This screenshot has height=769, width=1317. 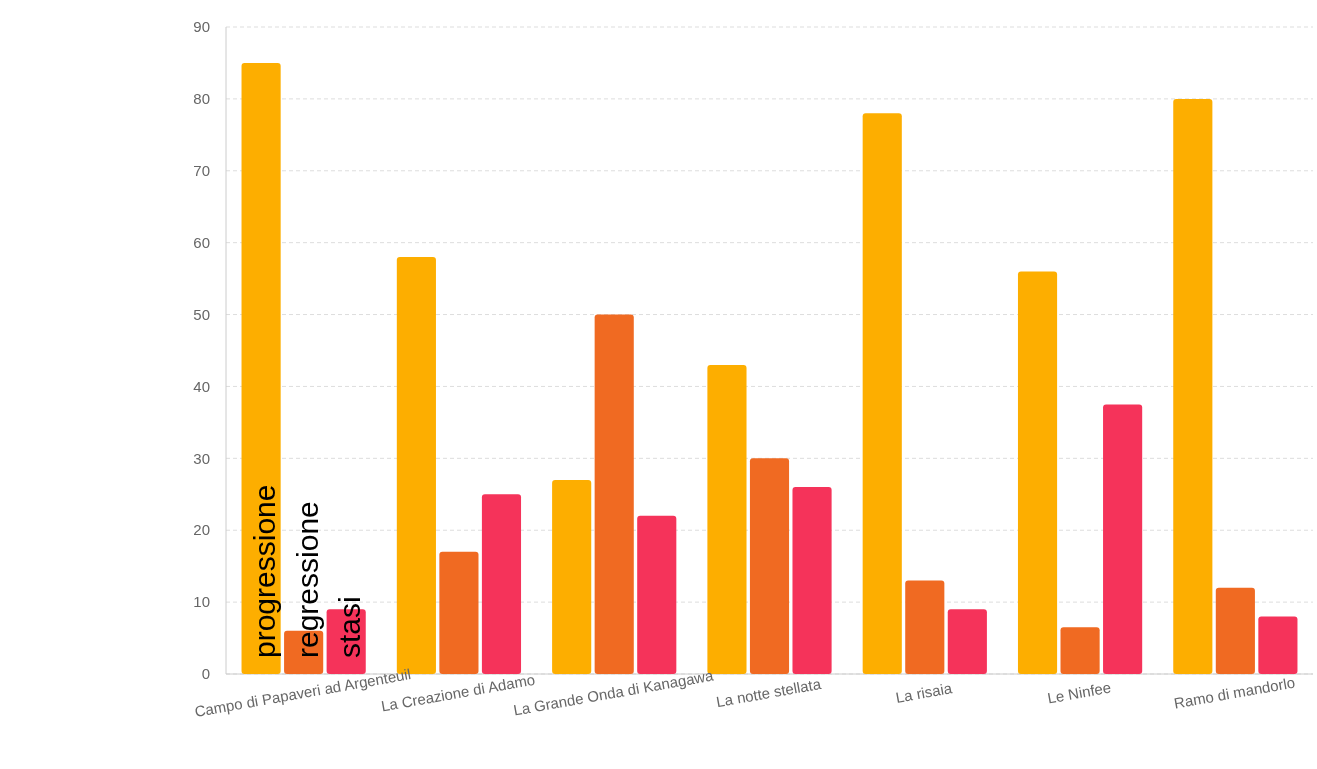 I want to click on x-tick-label: Le Ninfee, so click(x=1079, y=692).